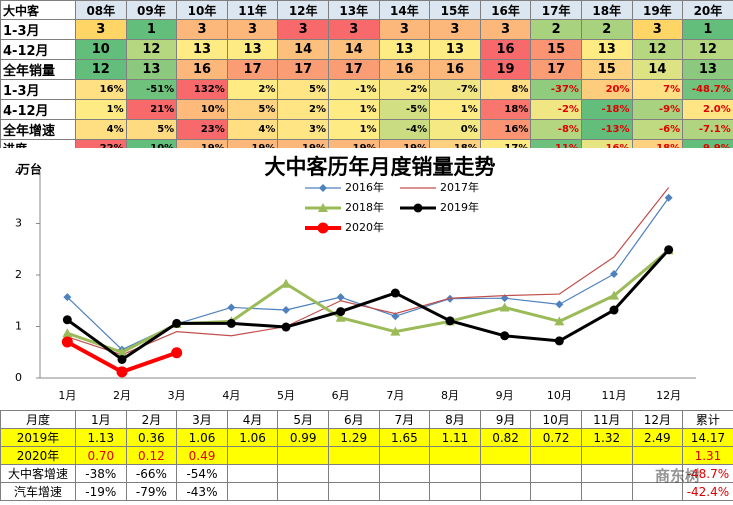 Image resolution: width=733 pixels, height=505 pixels. I want to click on header-cell: 11年, so click(252, 10).